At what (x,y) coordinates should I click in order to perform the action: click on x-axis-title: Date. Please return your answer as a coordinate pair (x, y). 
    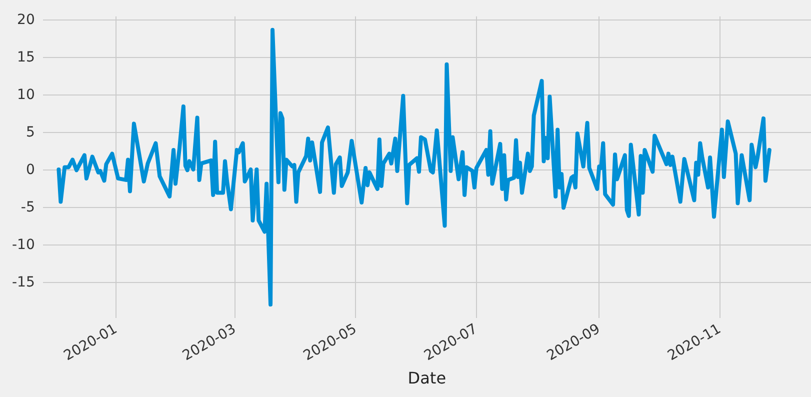
    Looking at the image, I should click on (427, 378).